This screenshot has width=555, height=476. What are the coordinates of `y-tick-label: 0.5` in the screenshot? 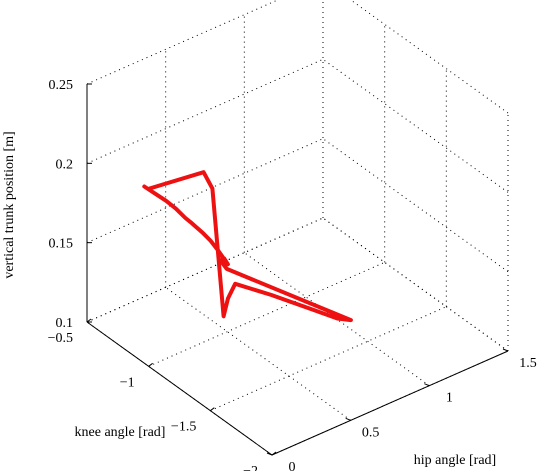 It's located at (371, 432).